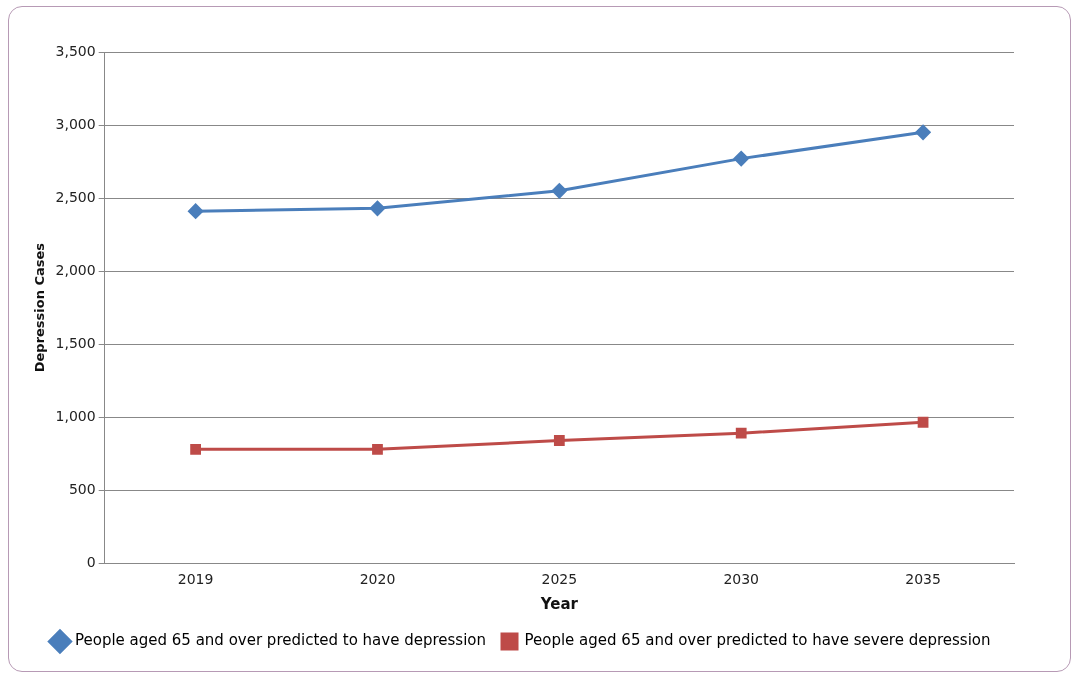 The width and height of the screenshot is (1079, 677). I want to click on legend-label: People aged 65 and over predicted to have depression, so click(280, 640).